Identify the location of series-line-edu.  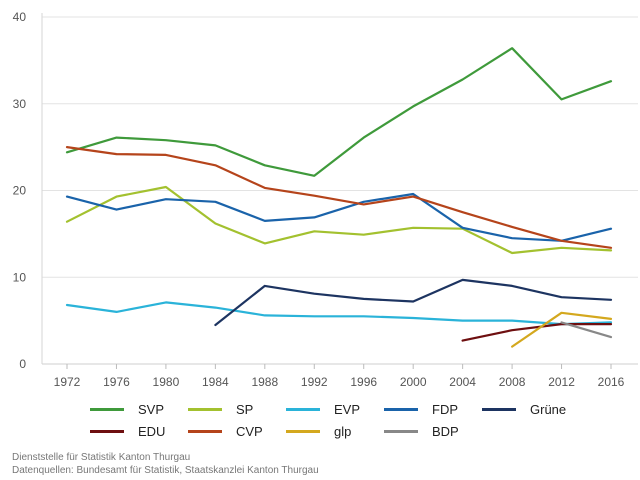
(537, 332).